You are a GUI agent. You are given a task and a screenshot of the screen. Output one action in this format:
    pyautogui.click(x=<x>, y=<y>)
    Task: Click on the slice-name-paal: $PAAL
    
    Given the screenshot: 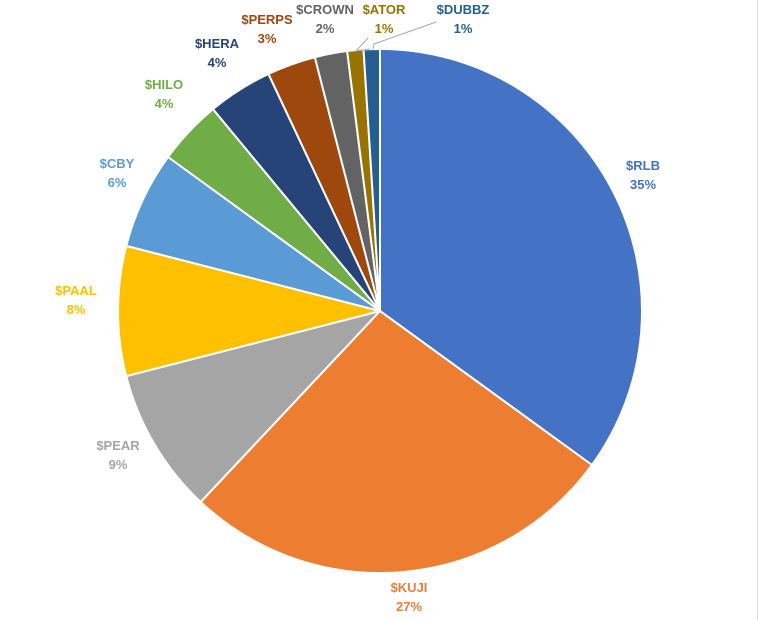 What is the action you would take?
    pyautogui.click(x=76, y=290)
    